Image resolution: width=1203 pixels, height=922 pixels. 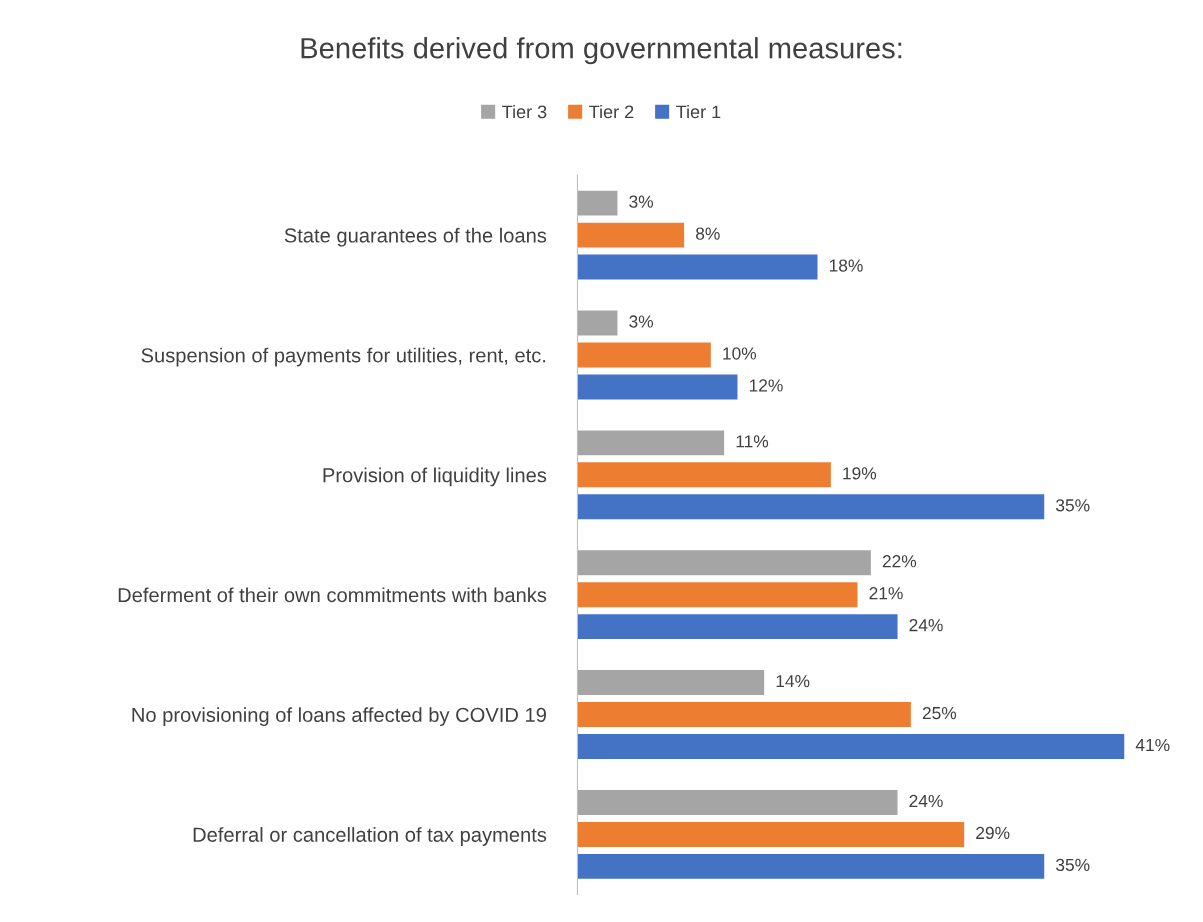 I want to click on chart-title: Benefits derived from governmental measures:, so click(x=601, y=51).